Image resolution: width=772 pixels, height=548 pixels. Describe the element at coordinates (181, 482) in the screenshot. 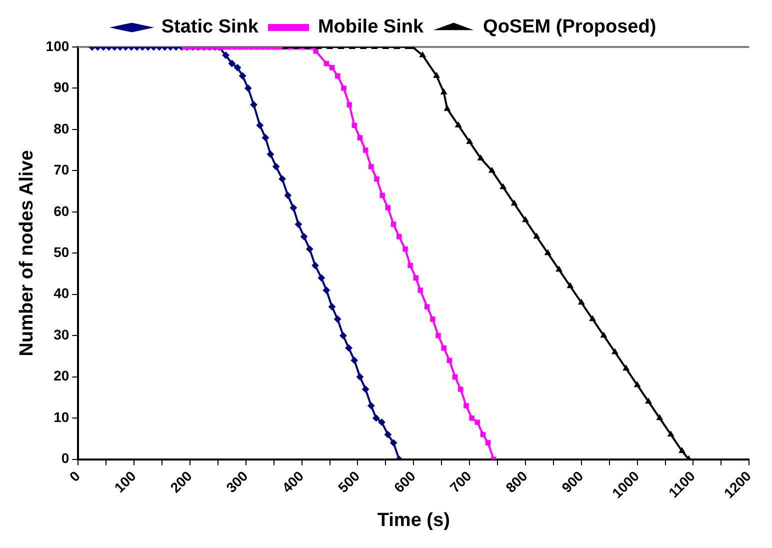

I see `x-tick-label: 200` at that location.